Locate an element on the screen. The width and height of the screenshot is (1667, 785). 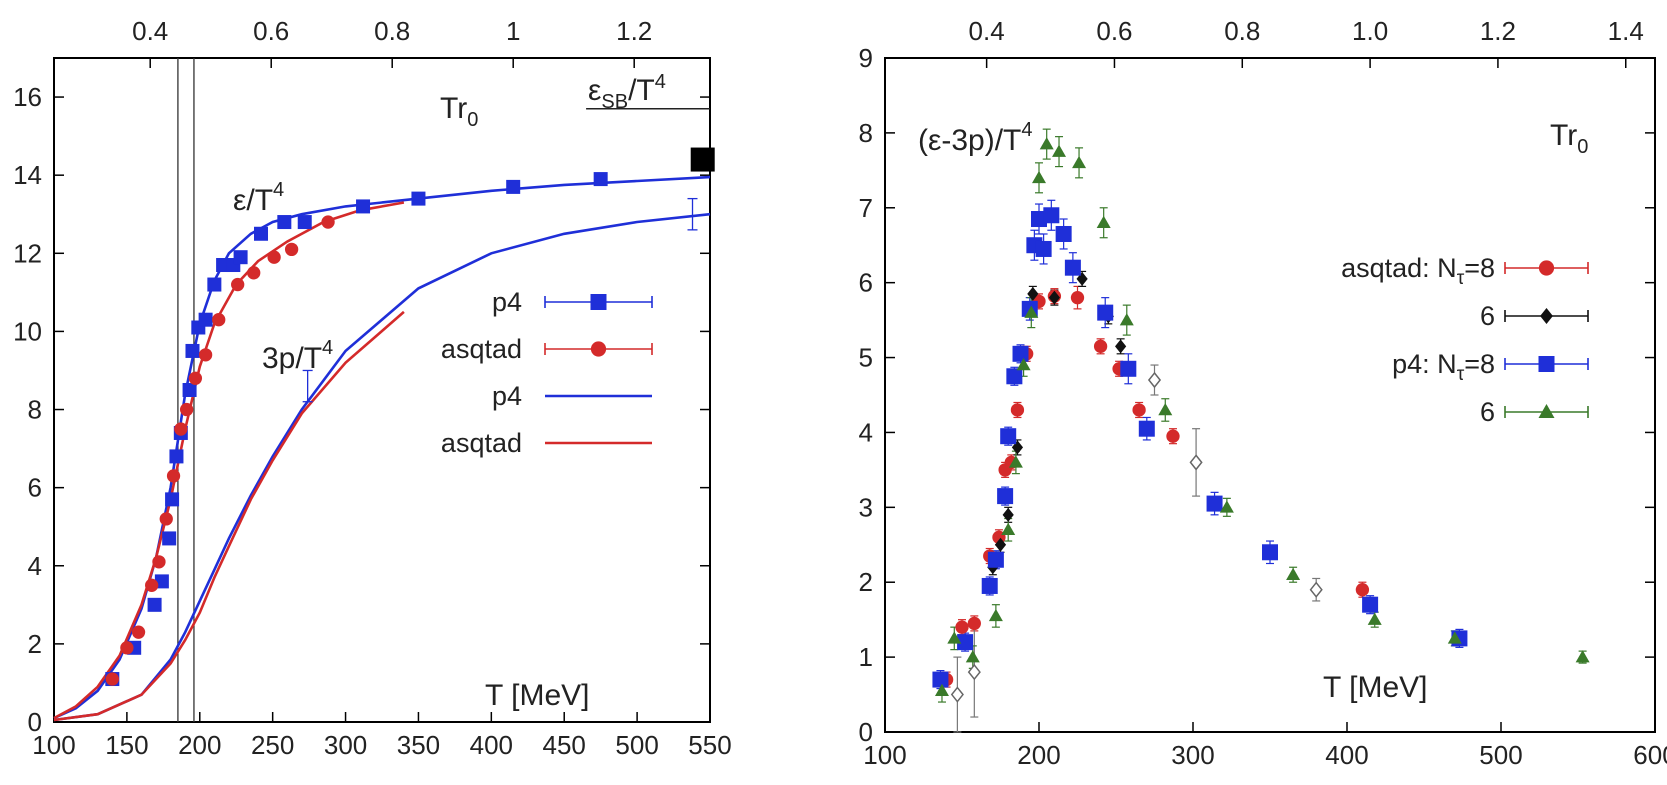
right-top-axis: 0.4 0.6 0.8 1.0 1.2 1.4 is located at coordinates (1306, 42).